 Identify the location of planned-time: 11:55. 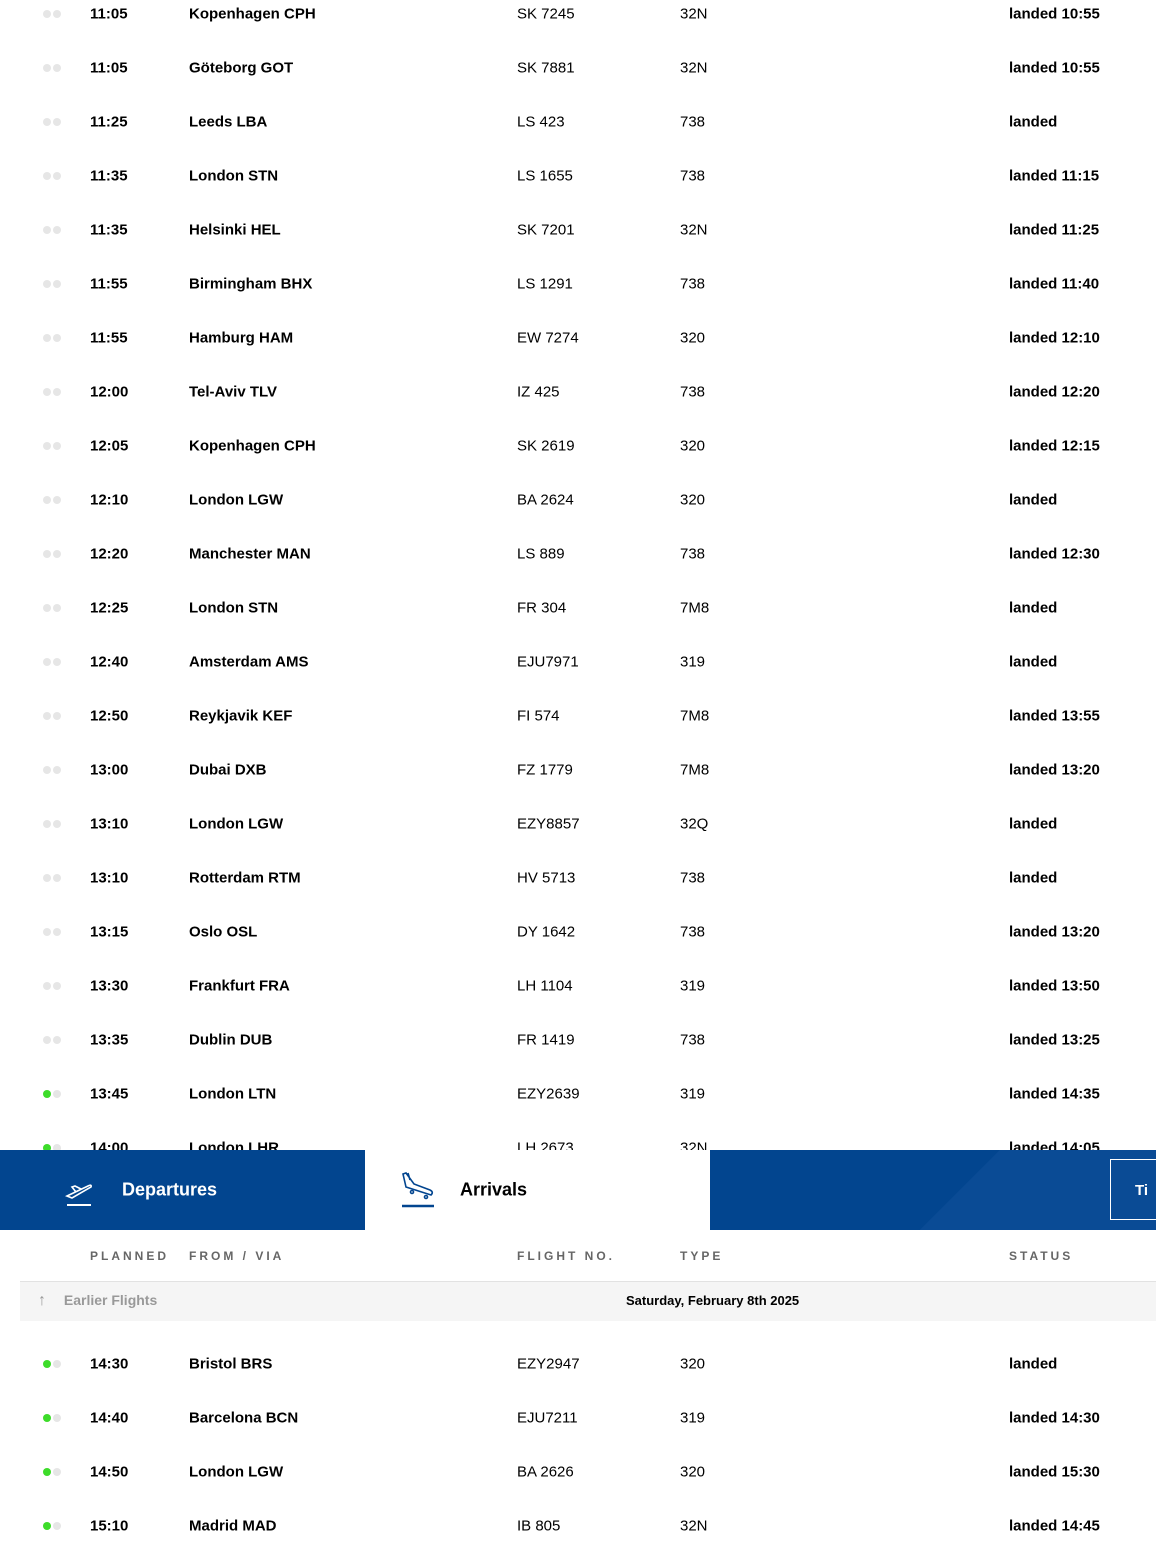
(109, 284).